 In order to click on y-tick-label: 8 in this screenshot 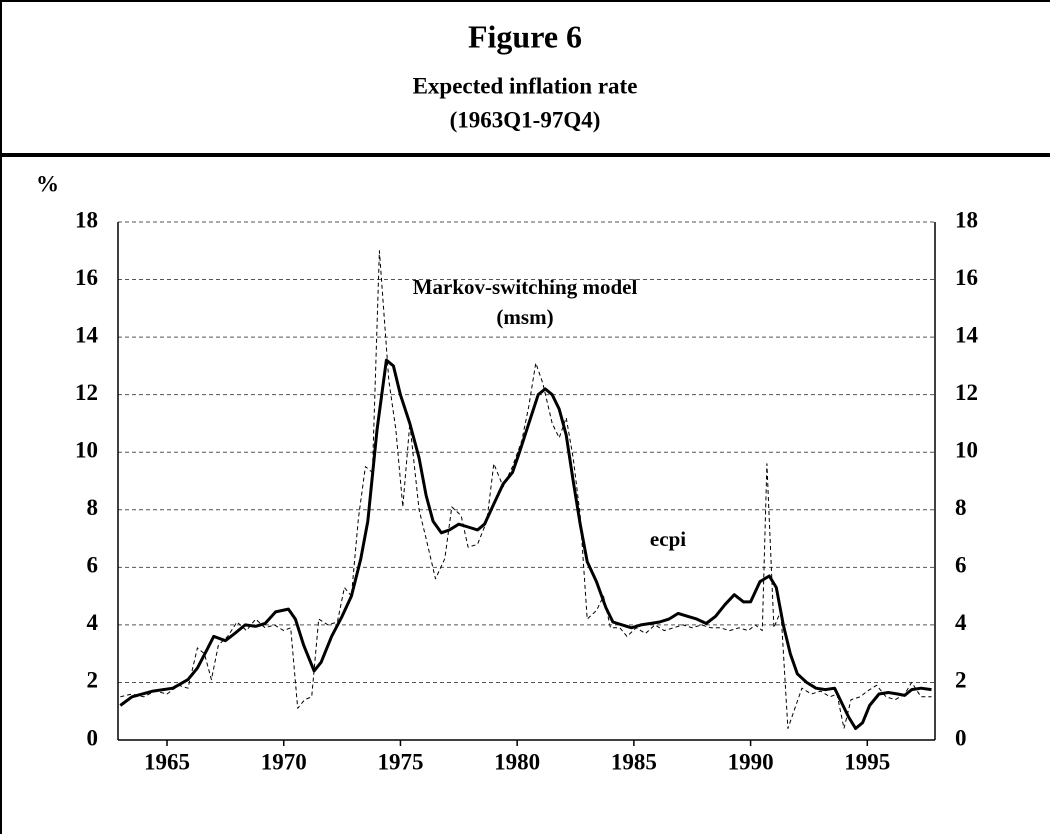, I will do `click(93, 507)`.